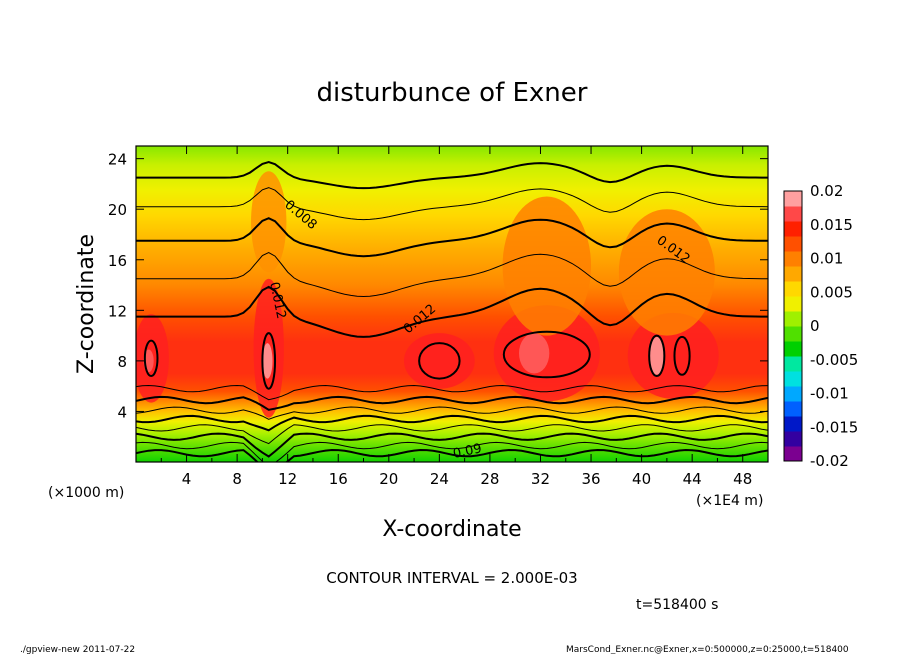  What do you see at coordinates (117, 261) in the screenshot?
I see `y-tick-label: 16` at bounding box center [117, 261].